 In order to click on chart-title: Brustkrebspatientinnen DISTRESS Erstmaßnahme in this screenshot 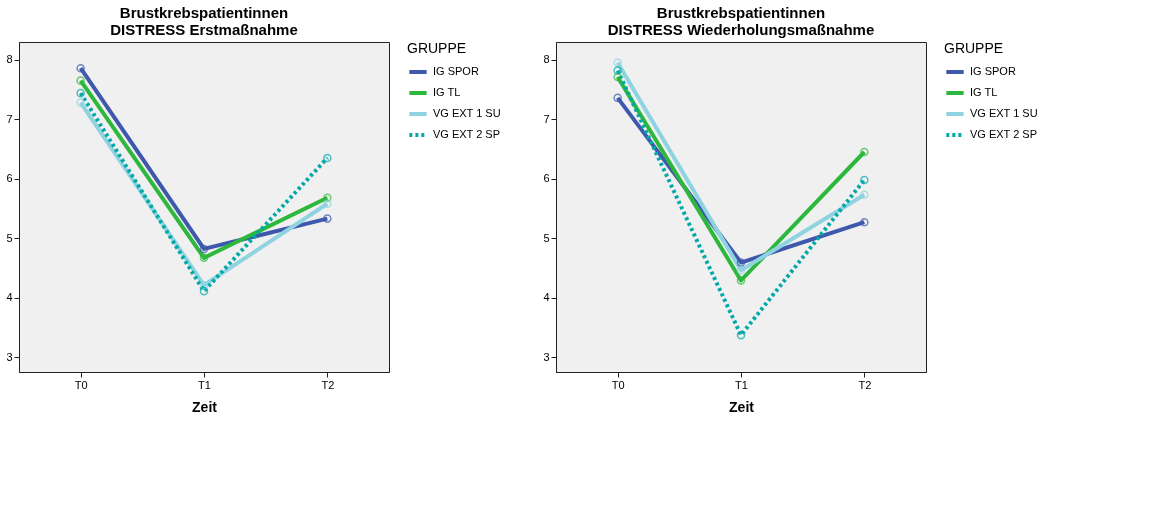, I will do `click(204, 21)`.